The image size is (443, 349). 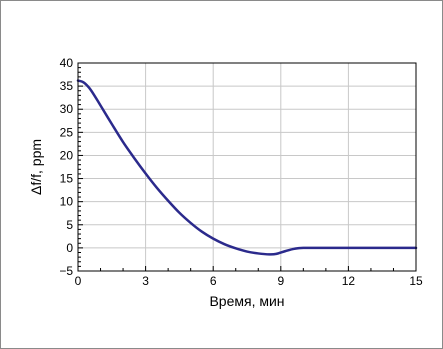 What do you see at coordinates (78, 281) in the screenshot?
I see `x-tick-label: 0` at bounding box center [78, 281].